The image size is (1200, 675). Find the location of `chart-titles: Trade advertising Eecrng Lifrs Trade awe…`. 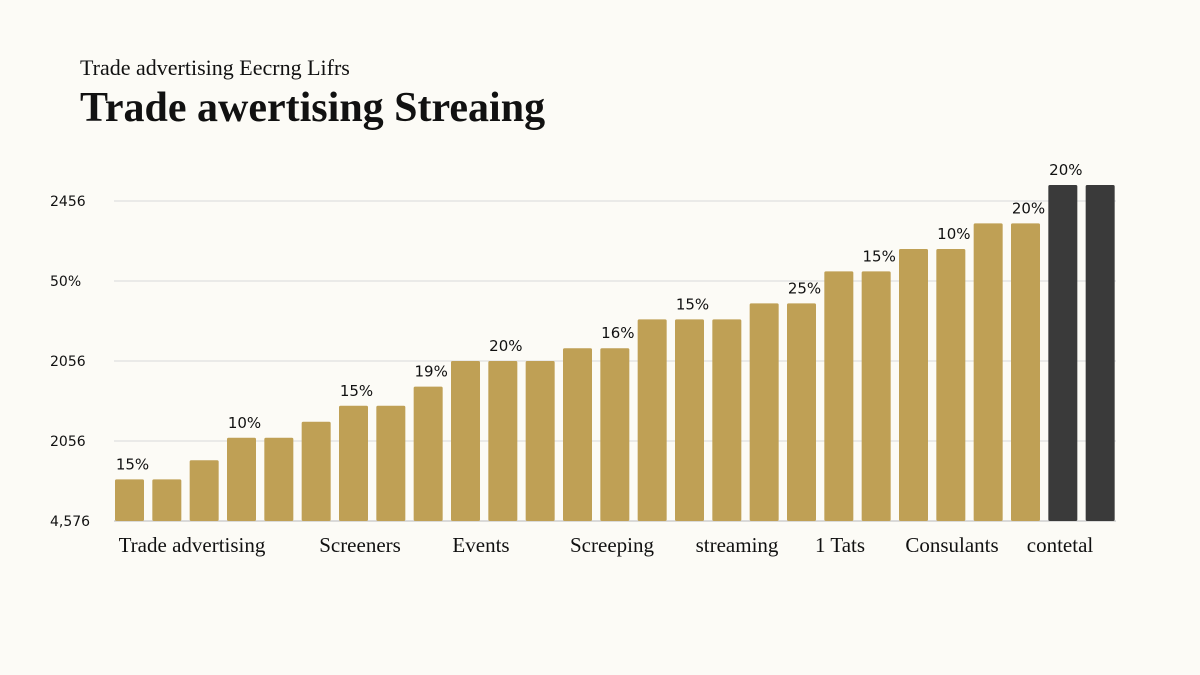

chart-titles: Trade advertising Eecrng Lifrs Trade awe… is located at coordinates (312, 93).